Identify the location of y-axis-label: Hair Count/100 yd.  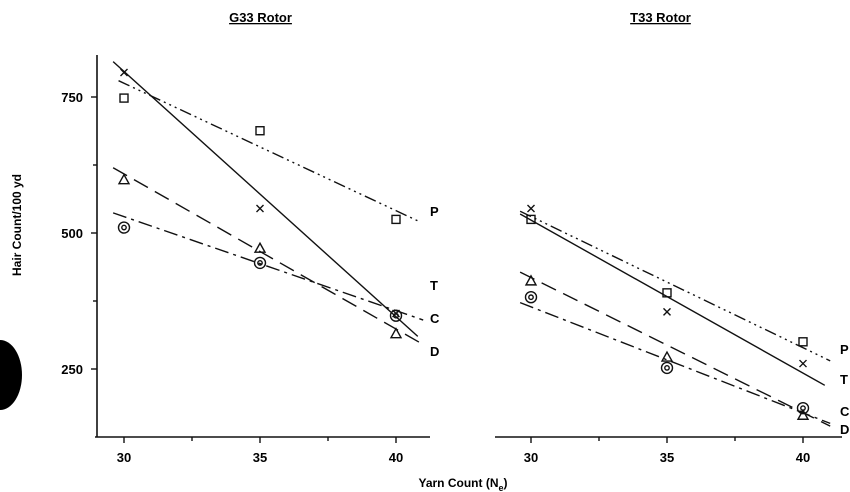
(17, 225).